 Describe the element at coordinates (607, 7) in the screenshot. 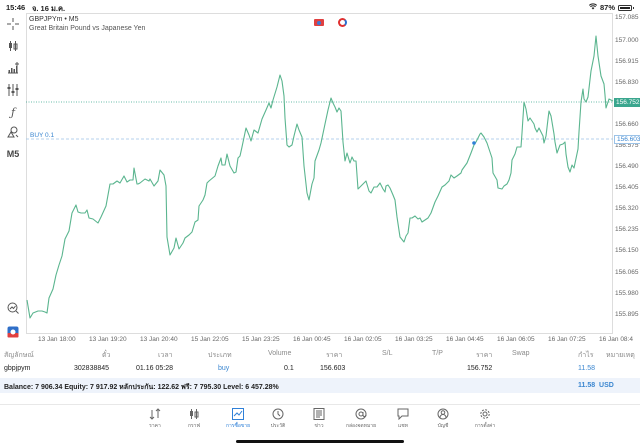

I see `battery-percent: 87%` at that location.